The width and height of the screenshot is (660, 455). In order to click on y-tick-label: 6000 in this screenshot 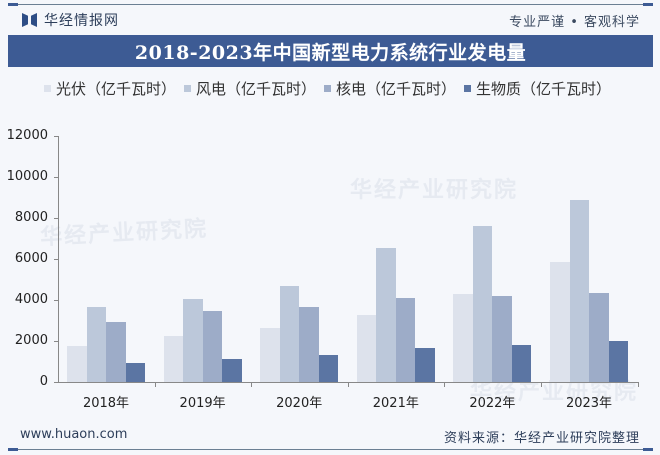, I will do `click(31, 258)`.